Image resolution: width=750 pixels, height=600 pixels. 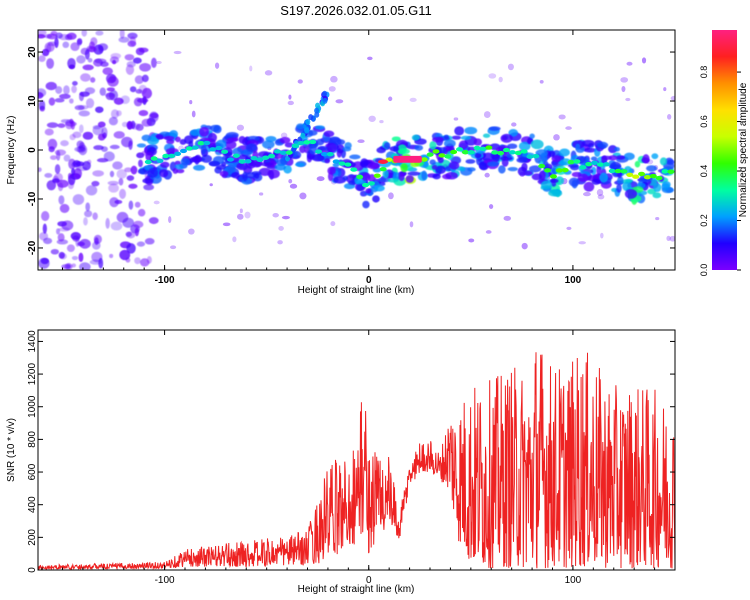 I want to click on x-tick-label: -100, so click(x=165, y=280).